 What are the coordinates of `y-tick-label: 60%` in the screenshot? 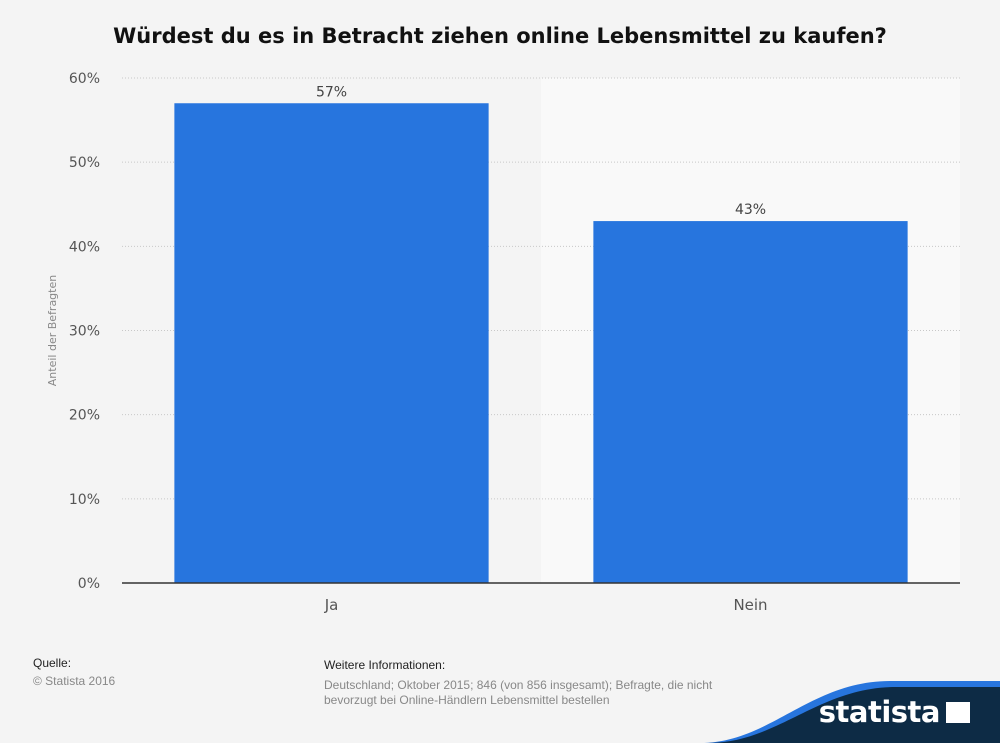 It's located at (84, 79).